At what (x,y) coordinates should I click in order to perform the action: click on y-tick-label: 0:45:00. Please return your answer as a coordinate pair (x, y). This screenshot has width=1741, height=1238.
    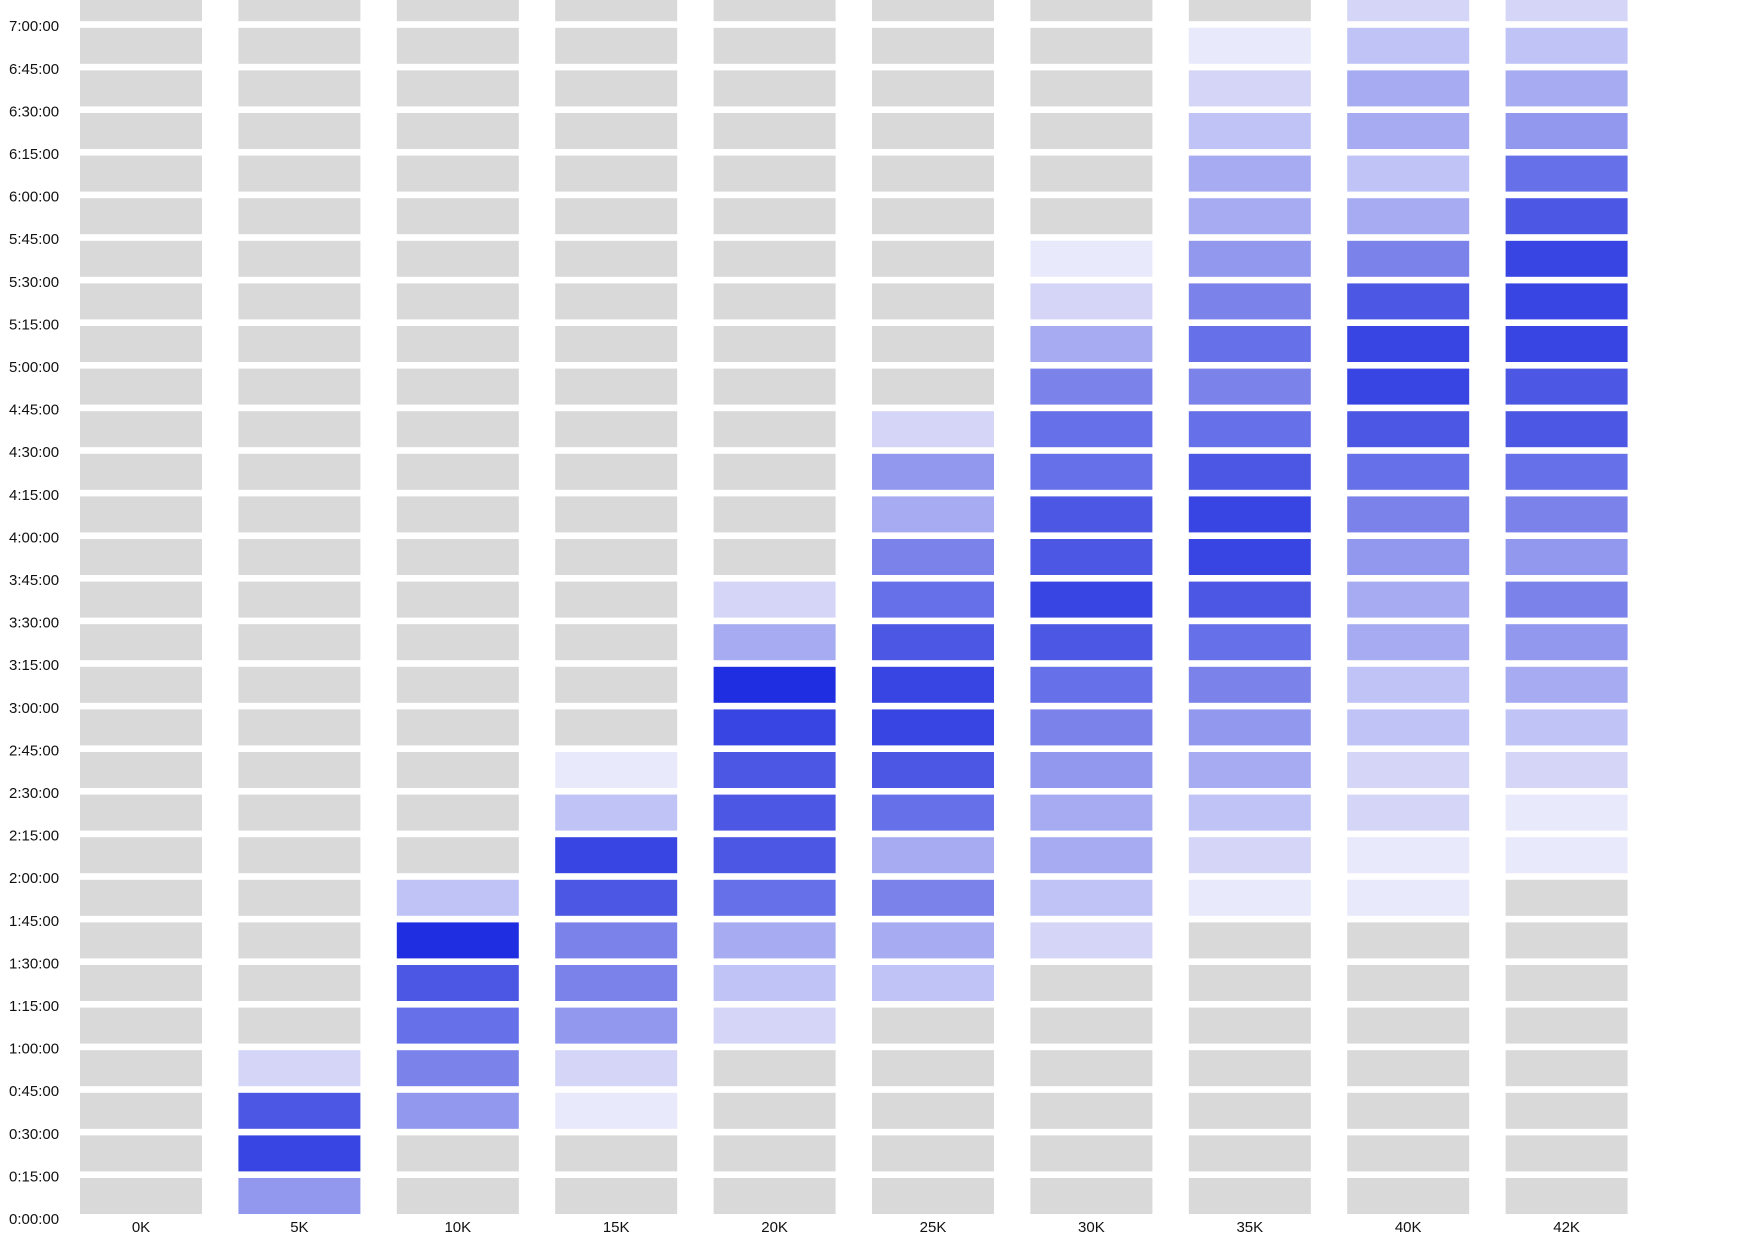
    Looking at the image, I should click on (34, 1091).